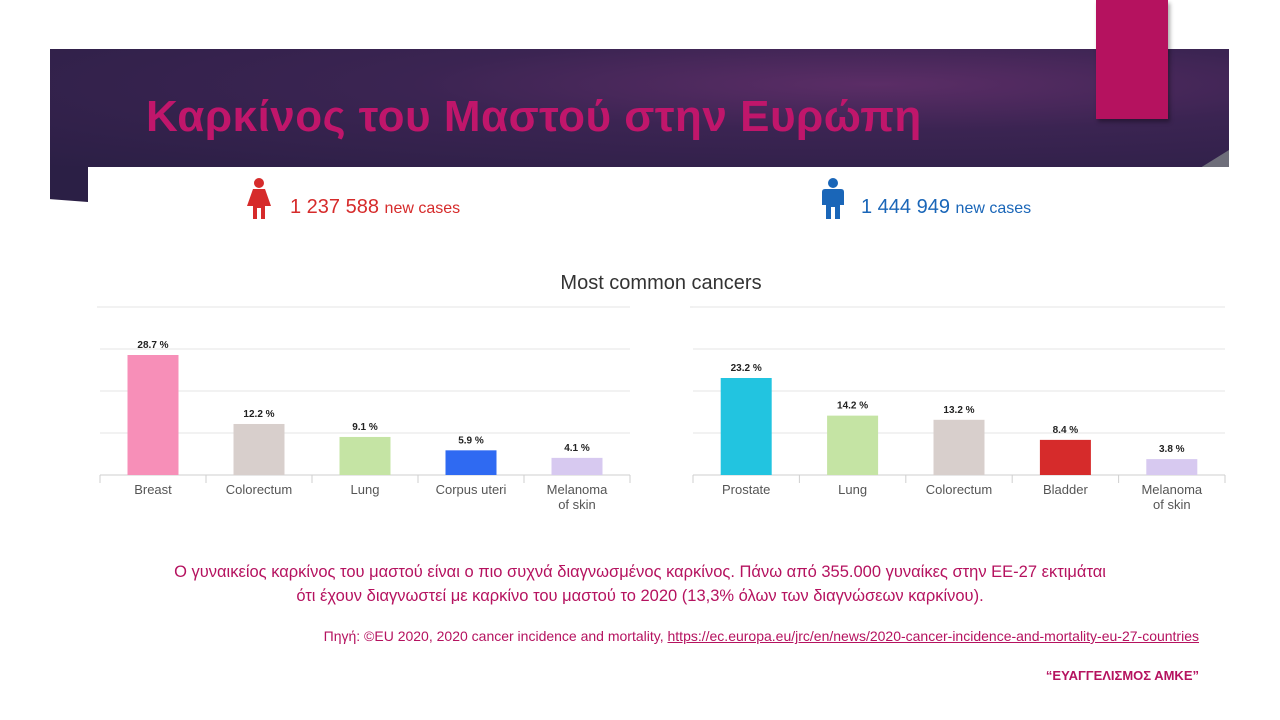 The image size is (1280, 720). Describe the element at coordinates (1066, 430) in the screenshot. I see `data-label: 8.4 %` at that location.